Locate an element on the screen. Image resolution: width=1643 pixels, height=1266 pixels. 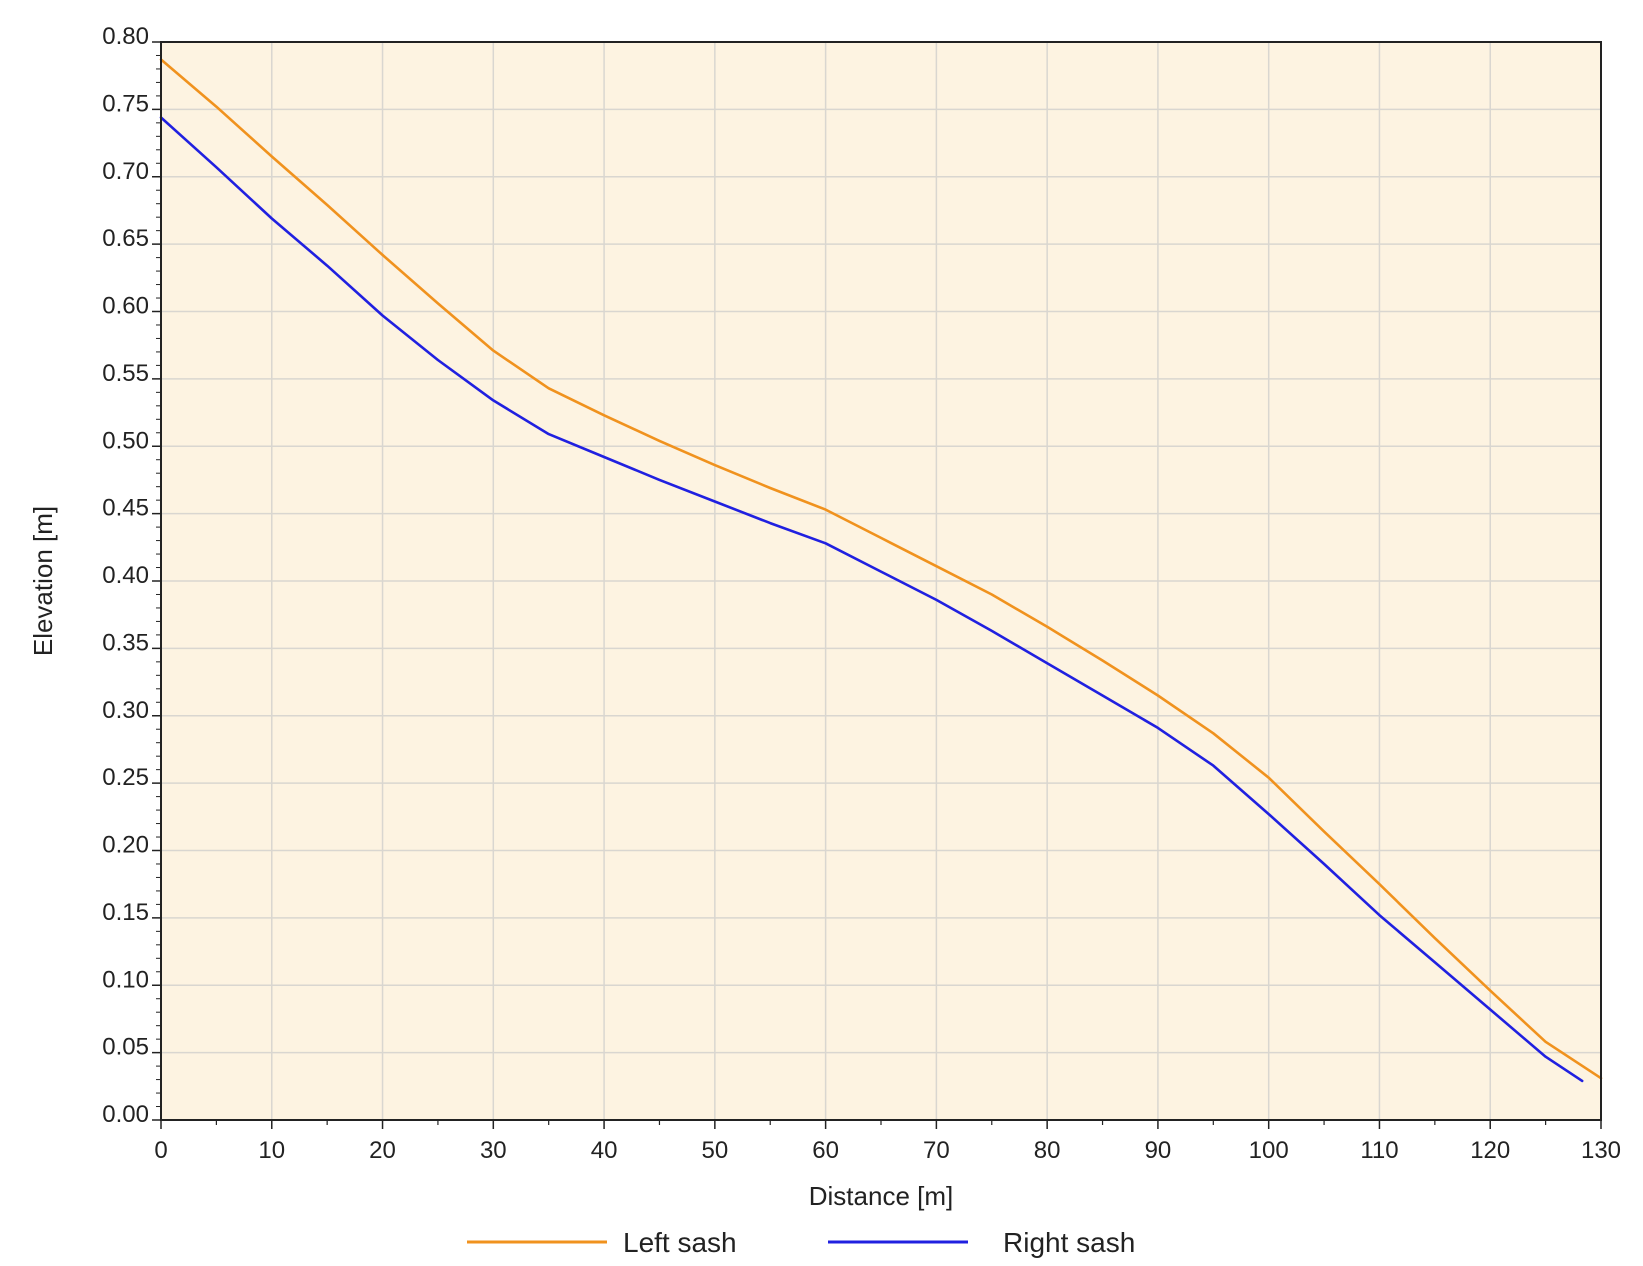
legend-label-left-sash: Left sash is located at coordinates (680, 1242).